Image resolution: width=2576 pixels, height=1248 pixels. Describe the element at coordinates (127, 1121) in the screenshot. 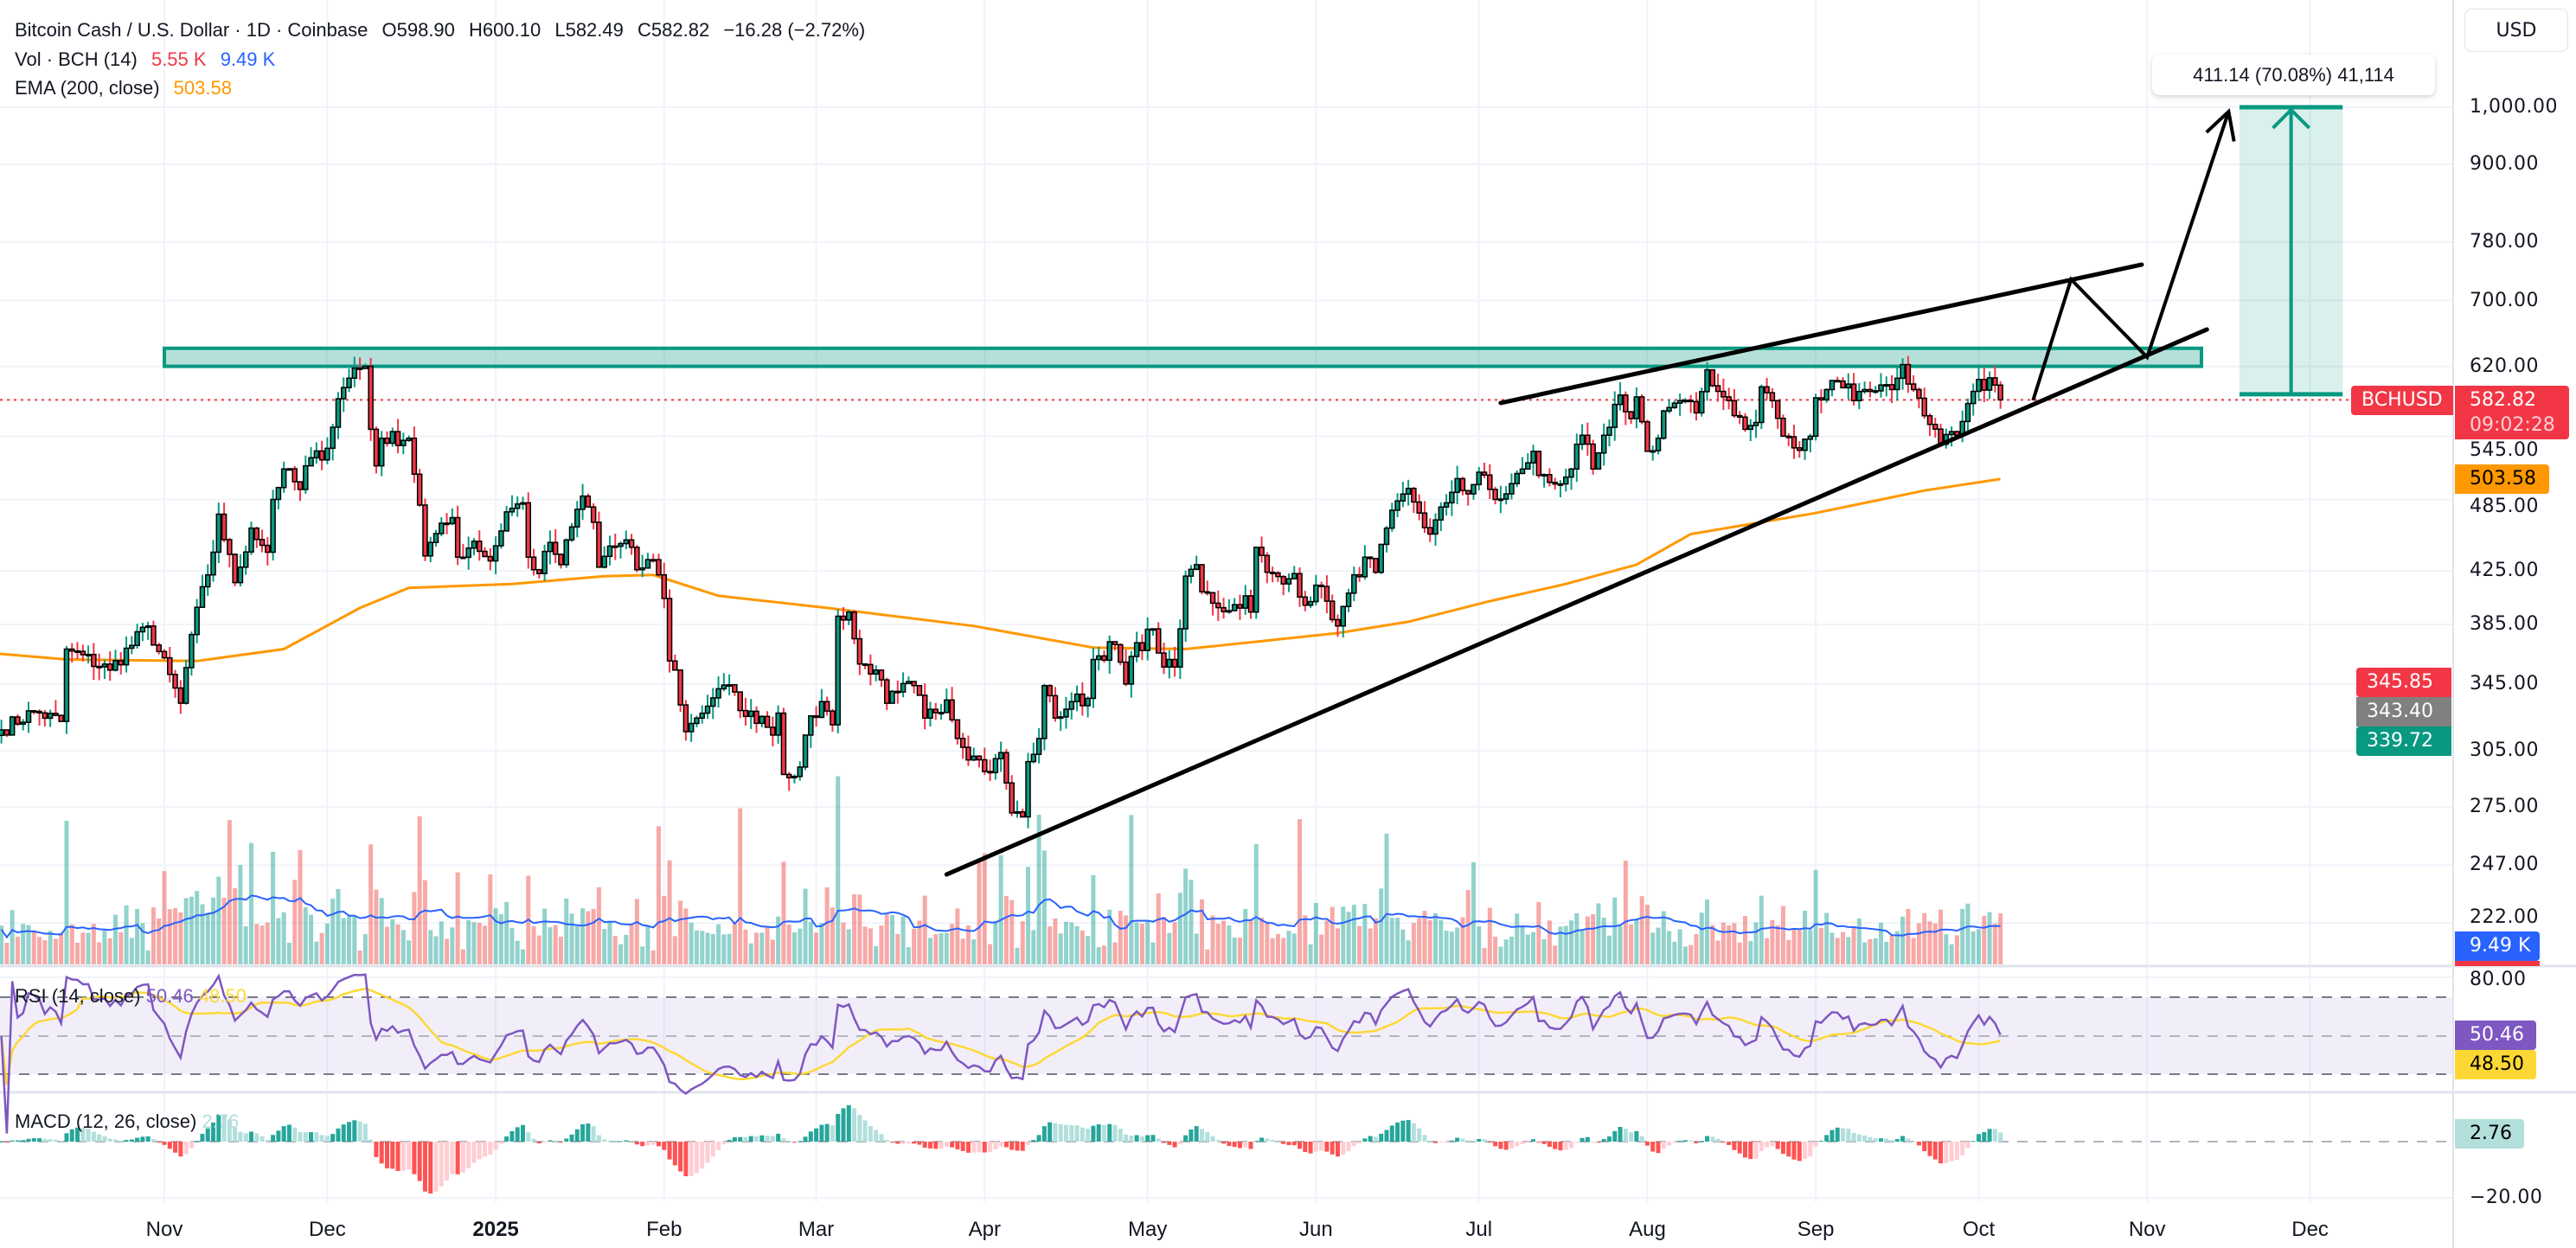

I see `macd-legend: MACD (12, 26, close) 2.76` at that location.